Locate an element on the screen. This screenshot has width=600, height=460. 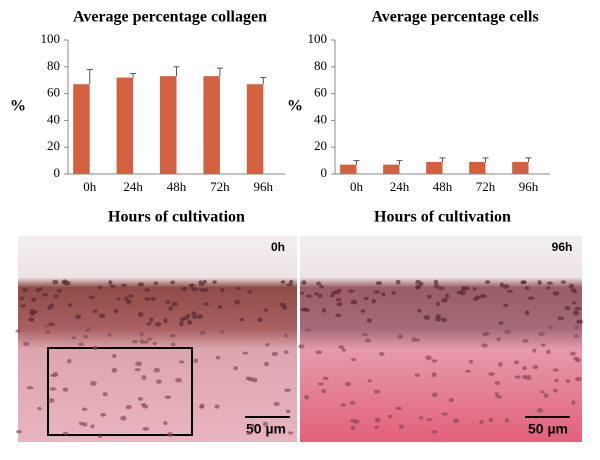
y-tick-label: 40 is located at coordinates (320, 118).